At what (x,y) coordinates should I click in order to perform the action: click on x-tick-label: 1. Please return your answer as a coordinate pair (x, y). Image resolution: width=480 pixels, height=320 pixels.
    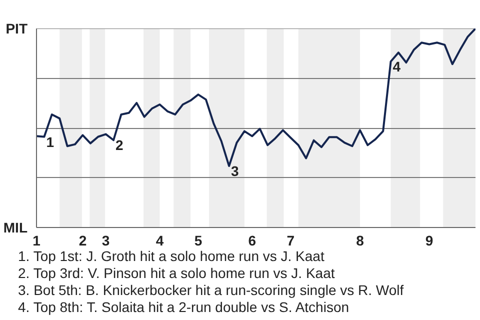
    Looking at the image, I should click on (36, 240).